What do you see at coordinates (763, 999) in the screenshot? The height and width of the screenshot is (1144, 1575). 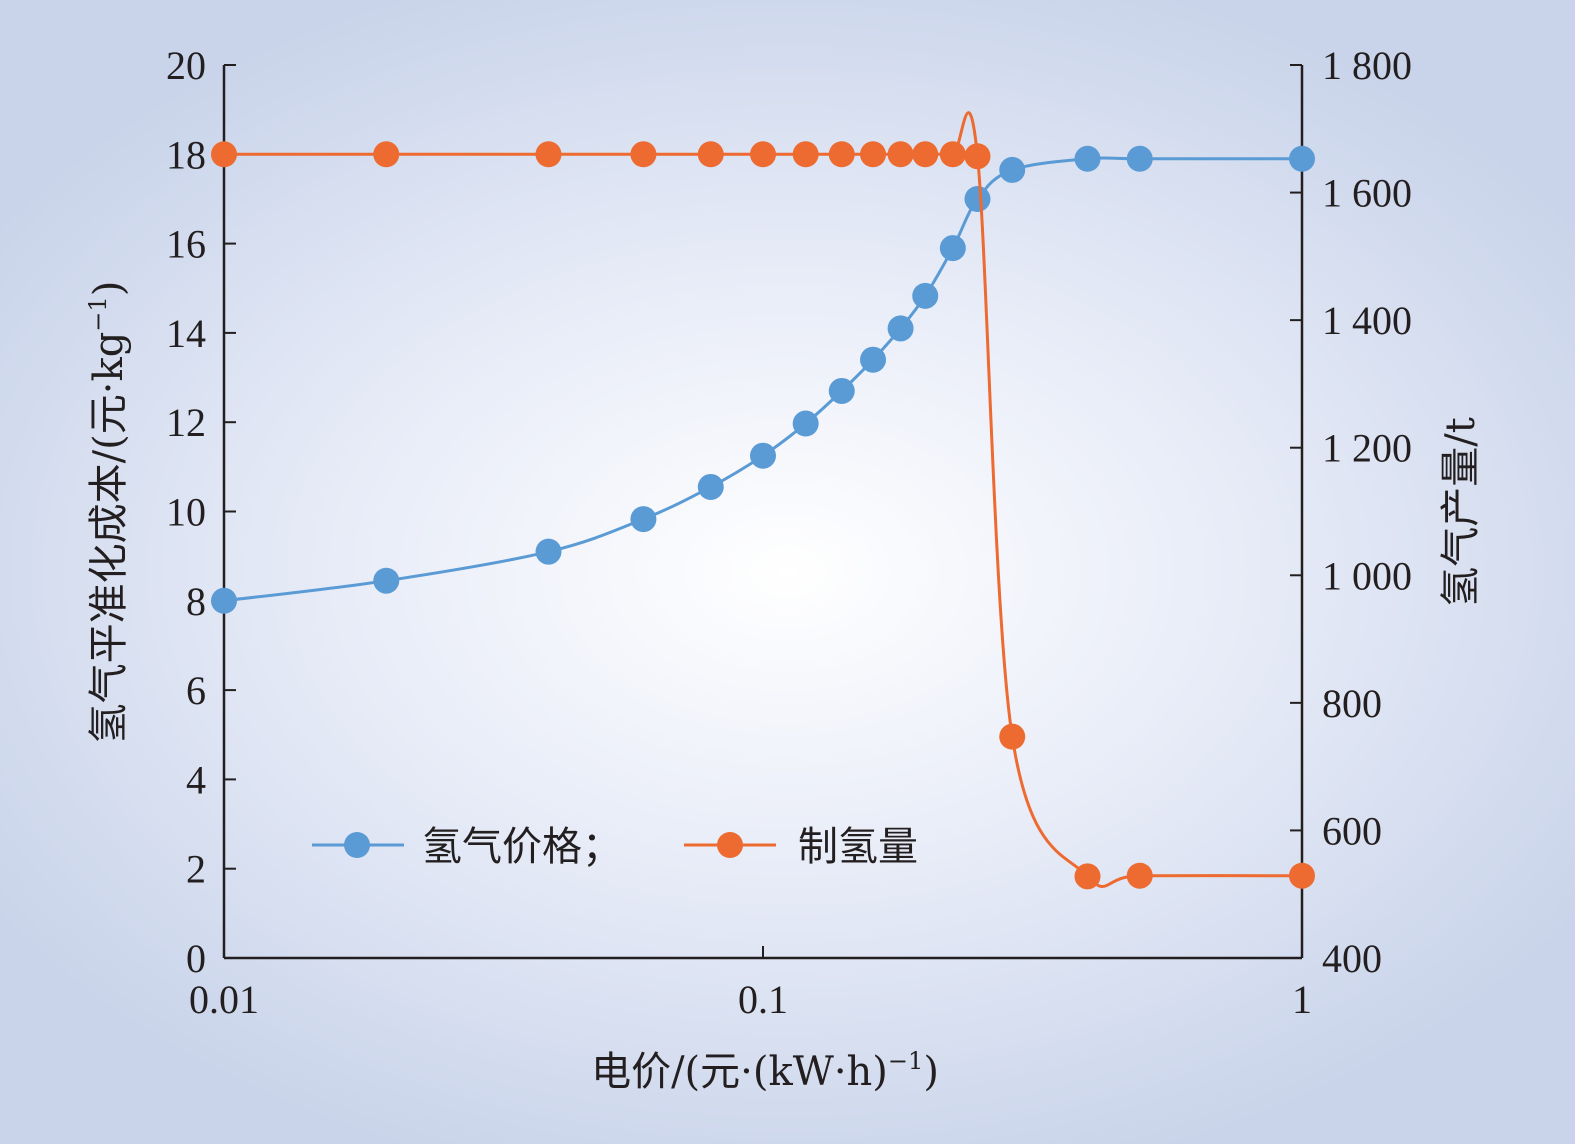 I see `x-tick-label: 0.1` at bounding box center [763, 999].